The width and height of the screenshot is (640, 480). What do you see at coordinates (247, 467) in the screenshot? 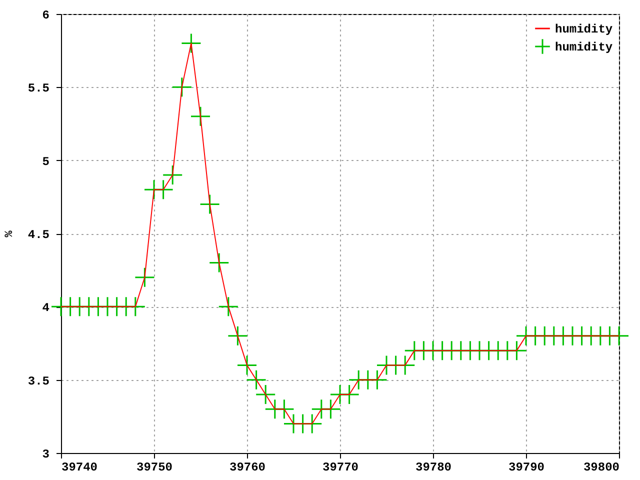
I see `x-tick-label: 39760` at bounding box center [247, 467].